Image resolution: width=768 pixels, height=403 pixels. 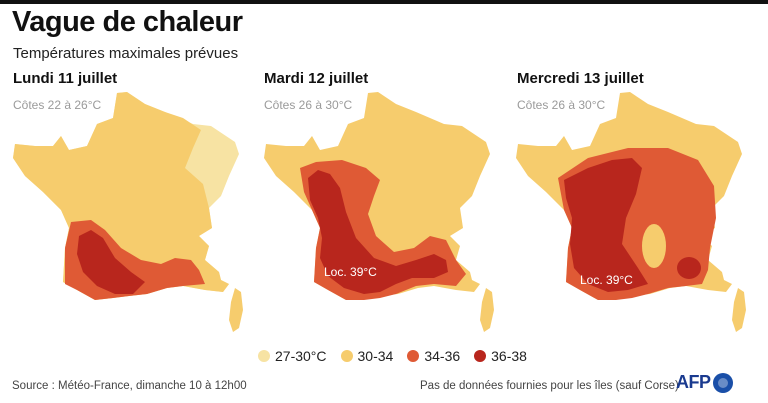 What do you see at coordinates (561, 105) in the screenshot?
I see `coast-temperature-wednesday: Côtes 26 à 30°C` at bounding box center [561, 105].